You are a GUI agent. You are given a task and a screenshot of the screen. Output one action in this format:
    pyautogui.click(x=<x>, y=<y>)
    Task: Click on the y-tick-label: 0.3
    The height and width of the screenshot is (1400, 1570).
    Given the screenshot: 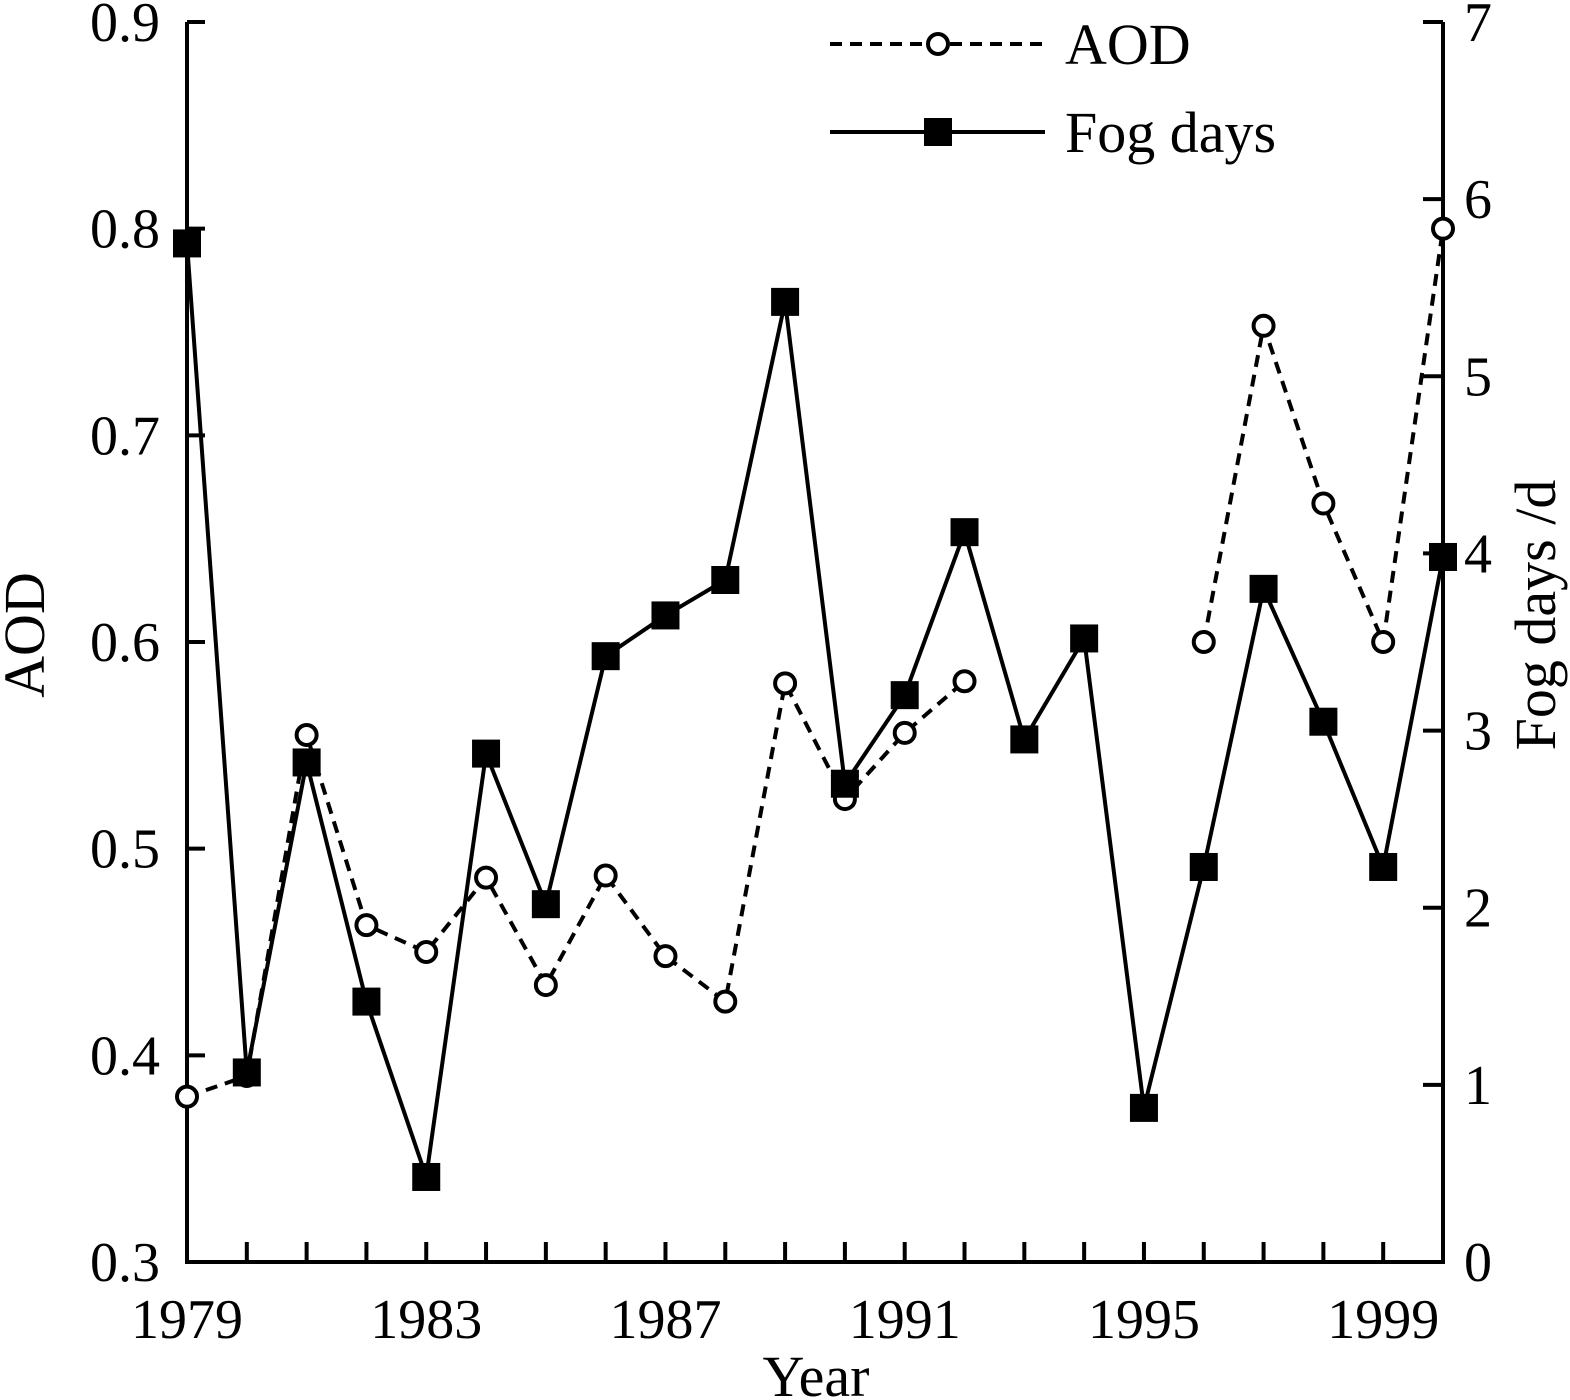 What is the action you would take?
    pyautogui.click(x=125, y=1263)
    